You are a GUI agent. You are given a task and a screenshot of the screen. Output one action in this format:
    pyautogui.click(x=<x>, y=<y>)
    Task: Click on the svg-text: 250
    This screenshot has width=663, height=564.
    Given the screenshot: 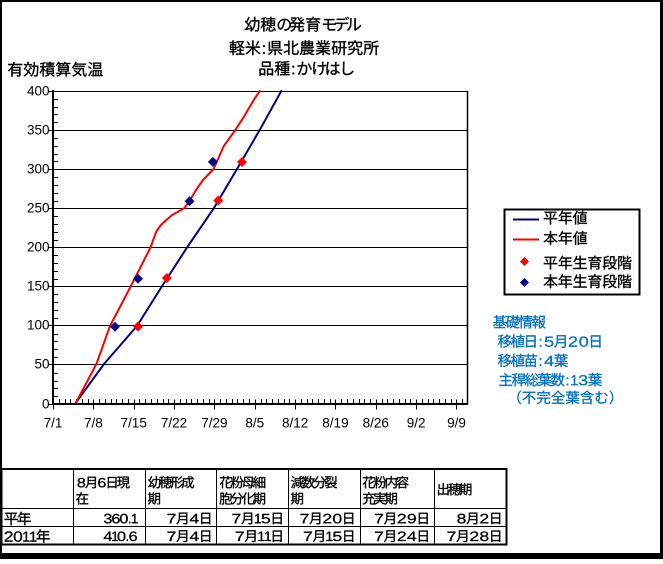 What is the action you would take?
    pyautogui.click(x=38, y=208)
    